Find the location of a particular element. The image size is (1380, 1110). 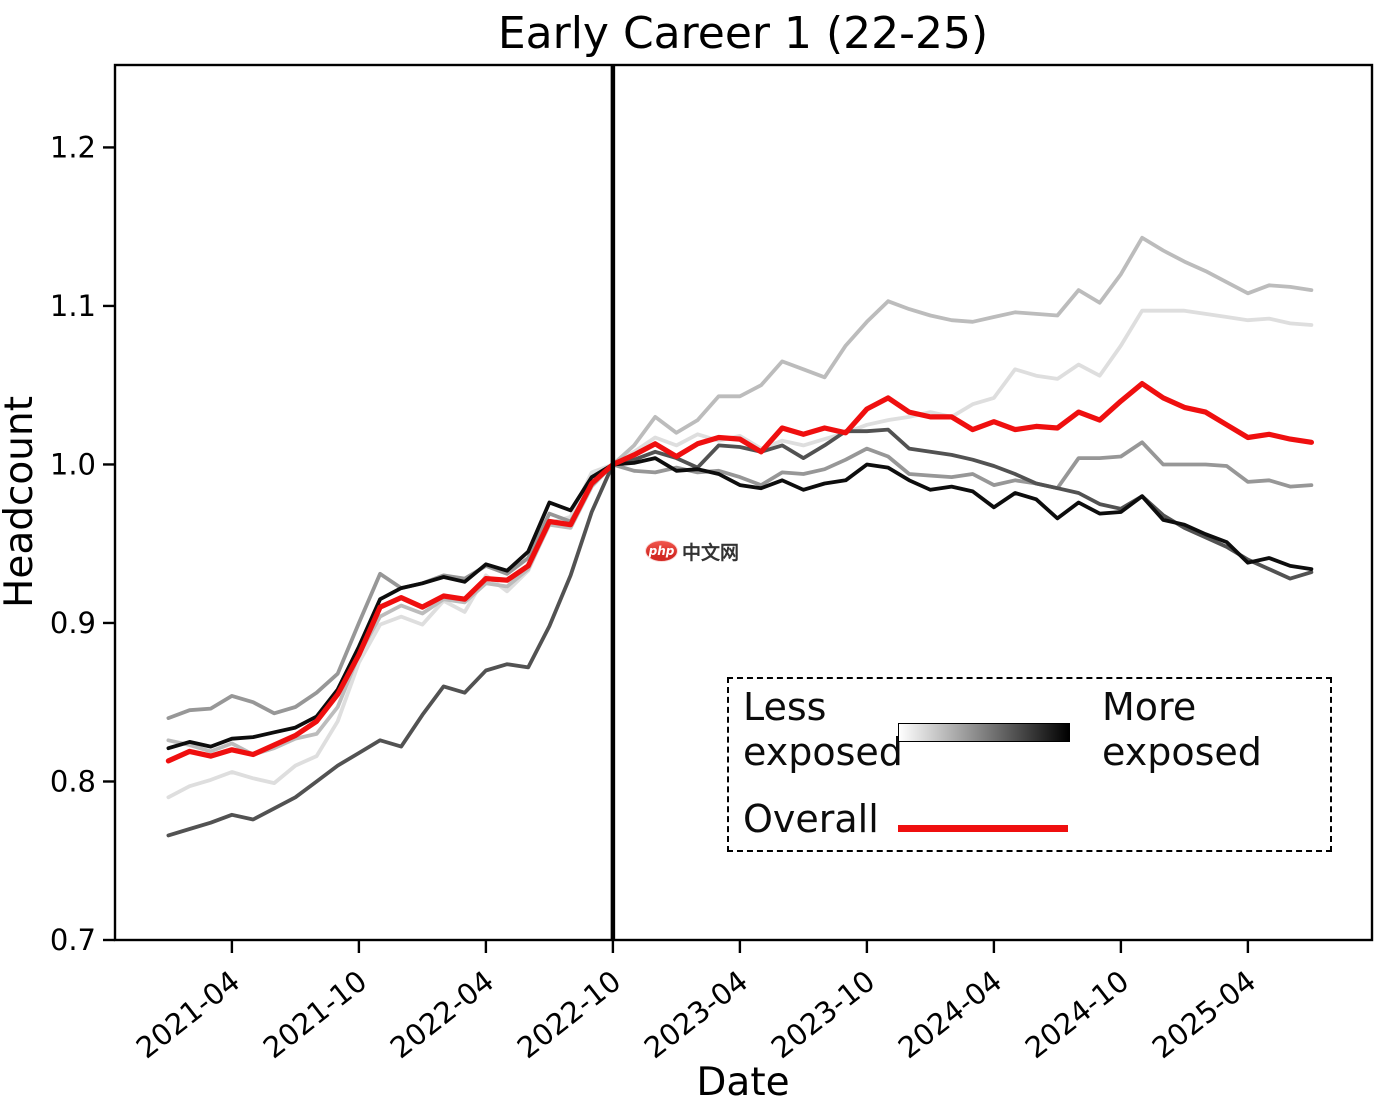

x-tick-label: 2021-04 is located at coordinates (188, 1014).